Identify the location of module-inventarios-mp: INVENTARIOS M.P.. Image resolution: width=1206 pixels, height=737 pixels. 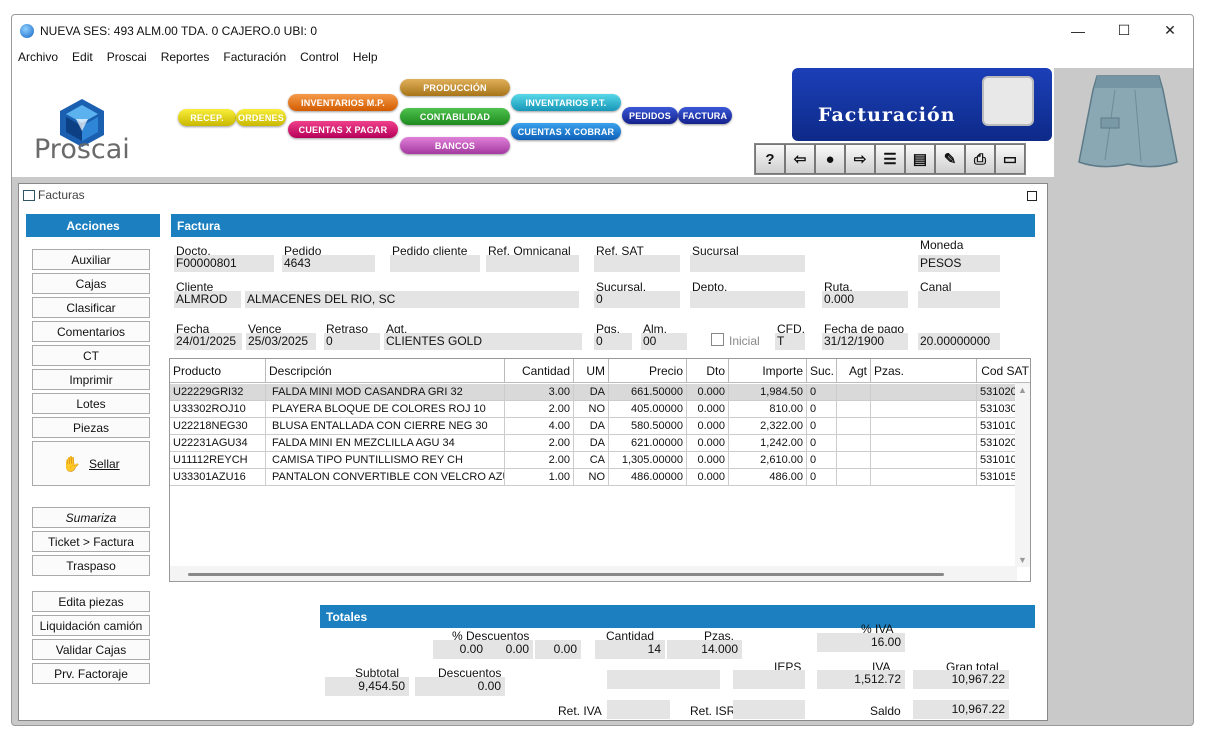
(343, 102).